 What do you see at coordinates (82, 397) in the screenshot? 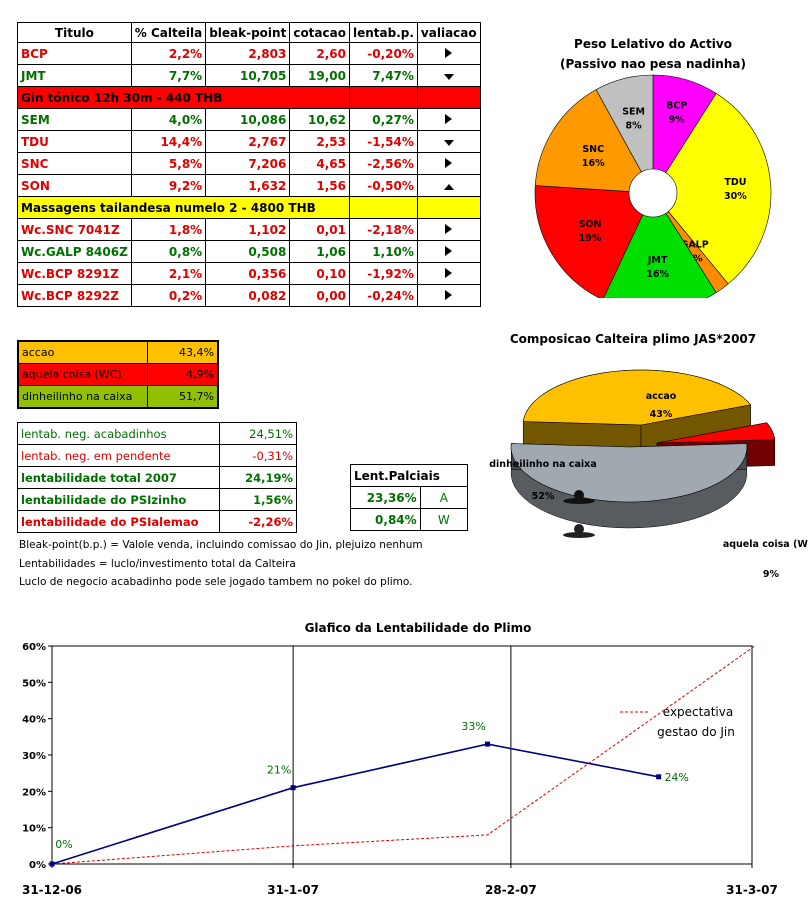
I see `composition-label: dinheilinho na caixa` at bounding box center [82, 397].